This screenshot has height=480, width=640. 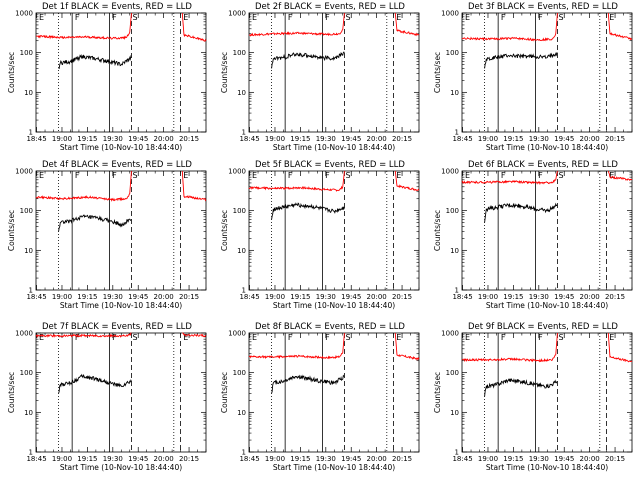 I want to click on panel-title: Det 1f BLACK = Events, RED = LLD, so click(x=117, y=7).